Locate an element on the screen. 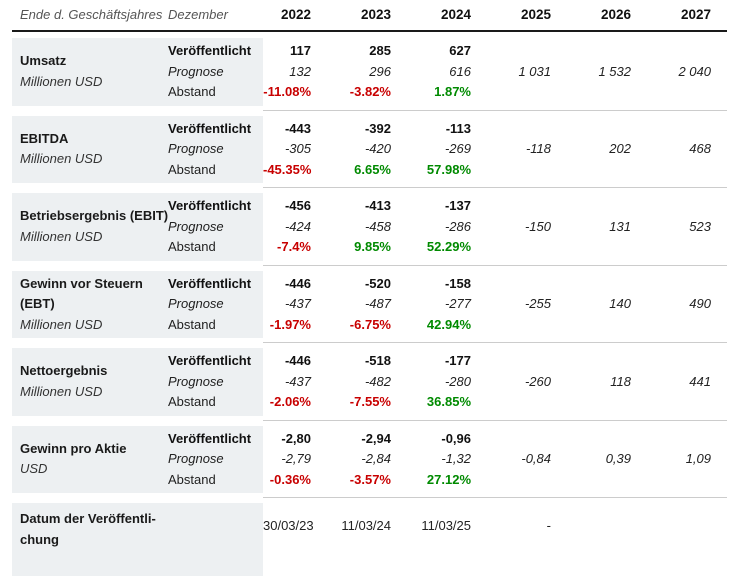 This screenshot has height=576, width=731. value-cell: -7.4% is located at coordinates (294, 246).